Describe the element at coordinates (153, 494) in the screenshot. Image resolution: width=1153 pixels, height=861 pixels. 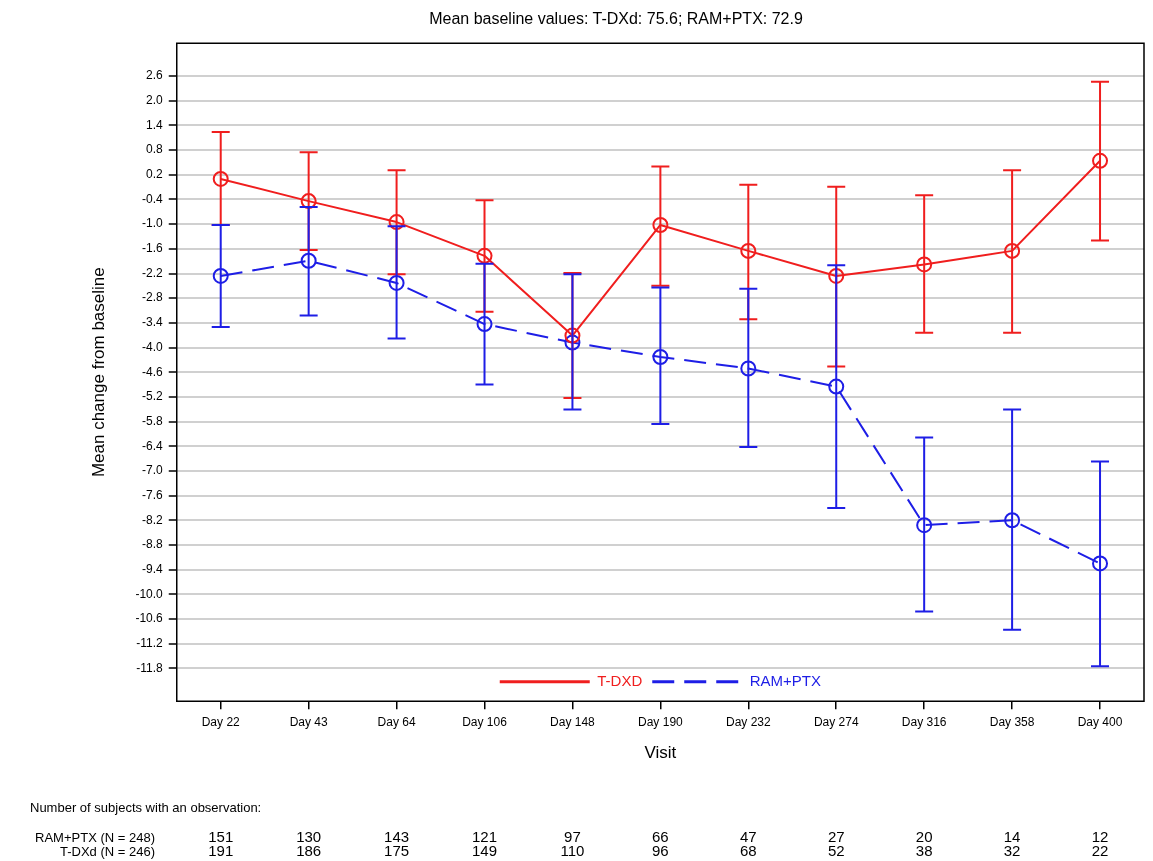
I see `y-tick-label: -7.6` at that location.